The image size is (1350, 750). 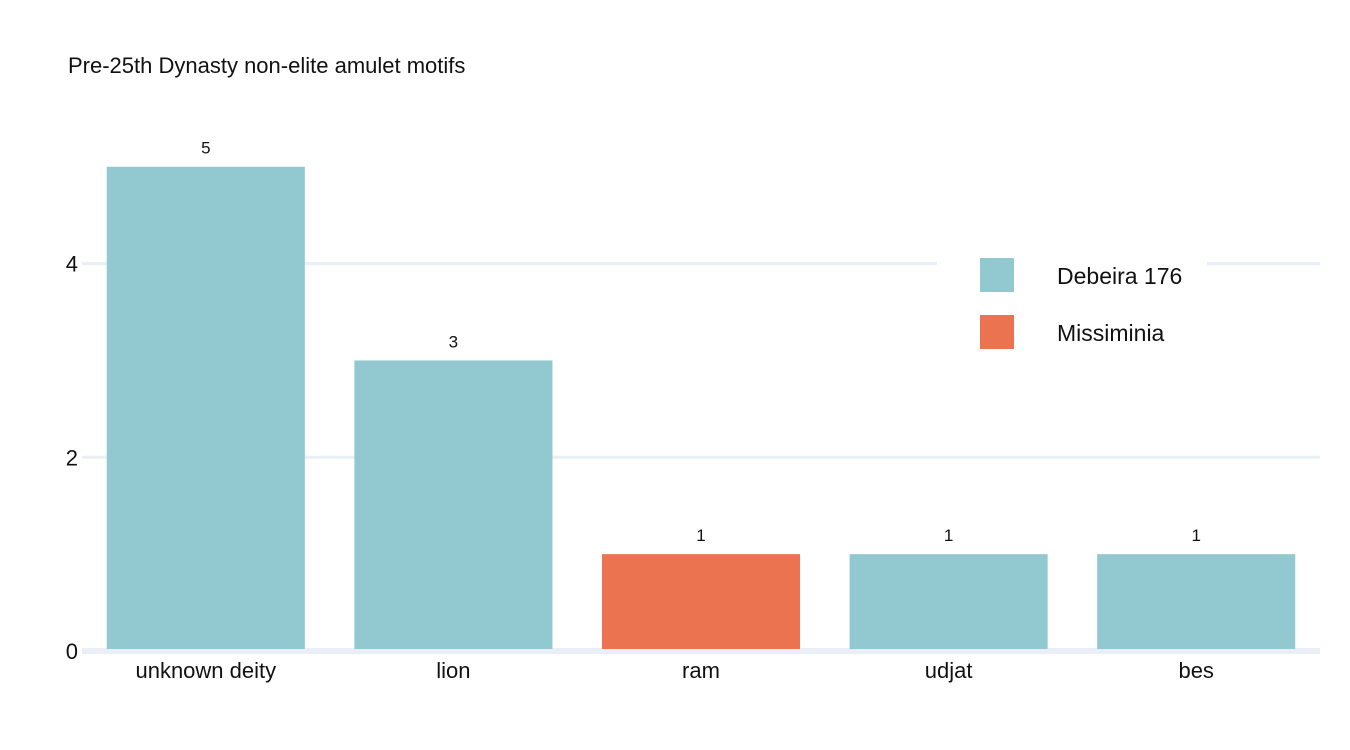 What do you see at coordinates (453, 341) in the screenshot?
I see `bar-value-label: 3` at bounding box center [453, 341].